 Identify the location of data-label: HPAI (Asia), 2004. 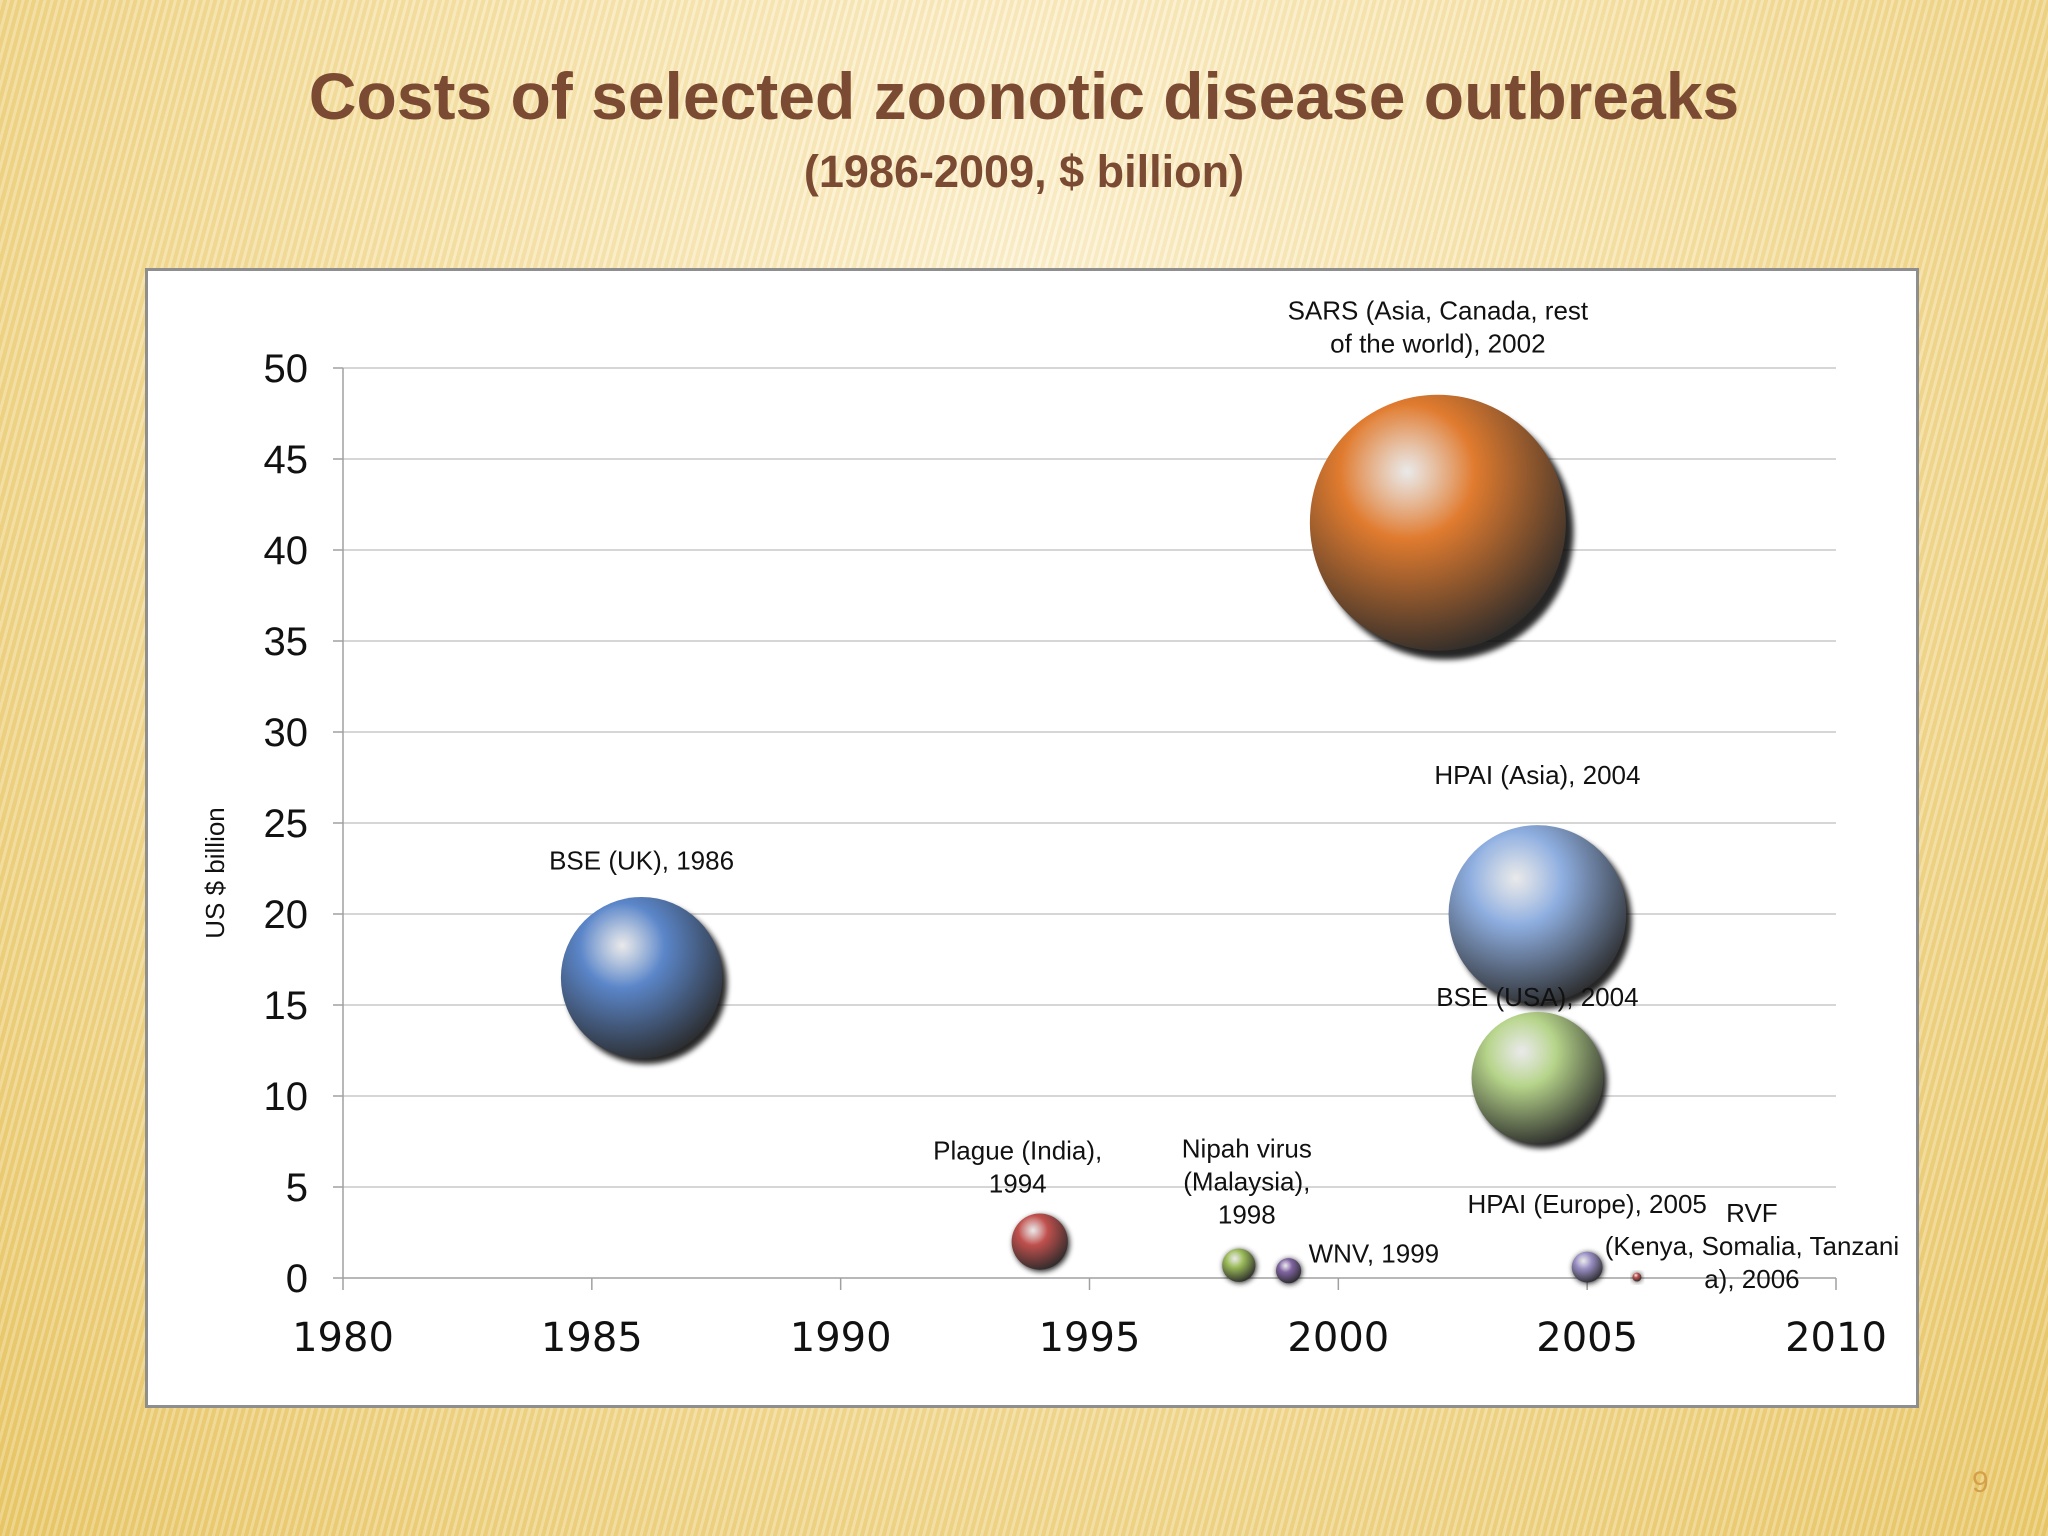
(1537, 775).